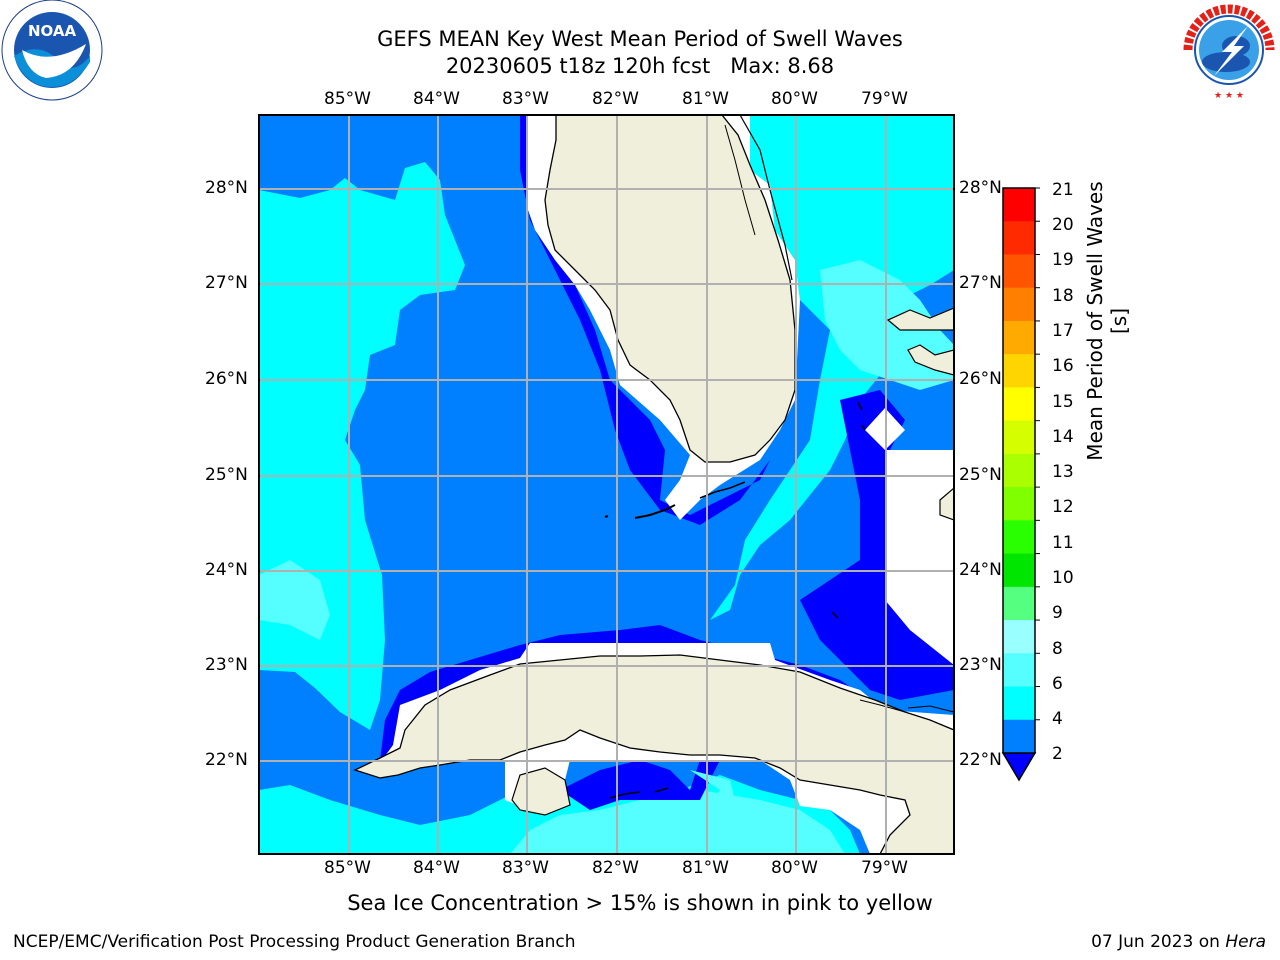 This screenshot has width=1280, height=960. What do you see at coordinates (1057, 754) in the screenshot?
I see `colorbar-tick-label: 2` at bounding box center [1057, 754].